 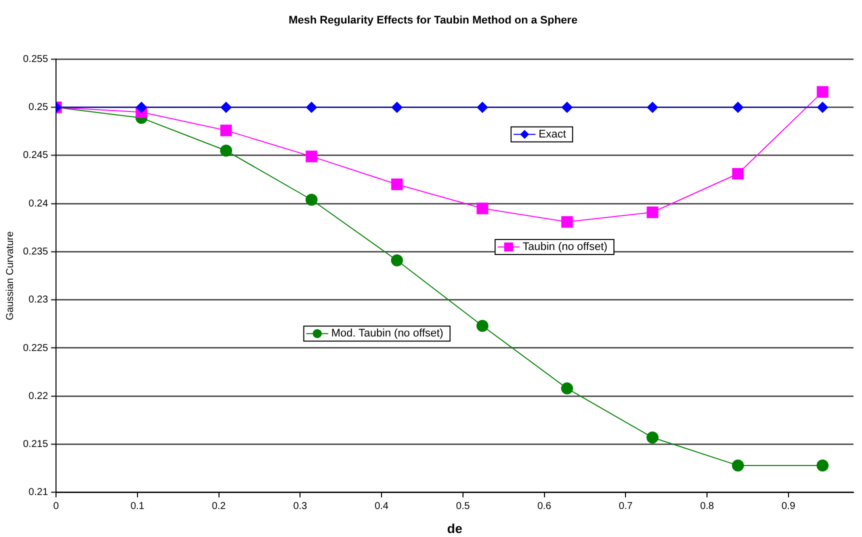 What do you see at coordinates (38, 492) in the screenshot?
I see `y-tick-label: 0.21` at bounding box center [38, 492].